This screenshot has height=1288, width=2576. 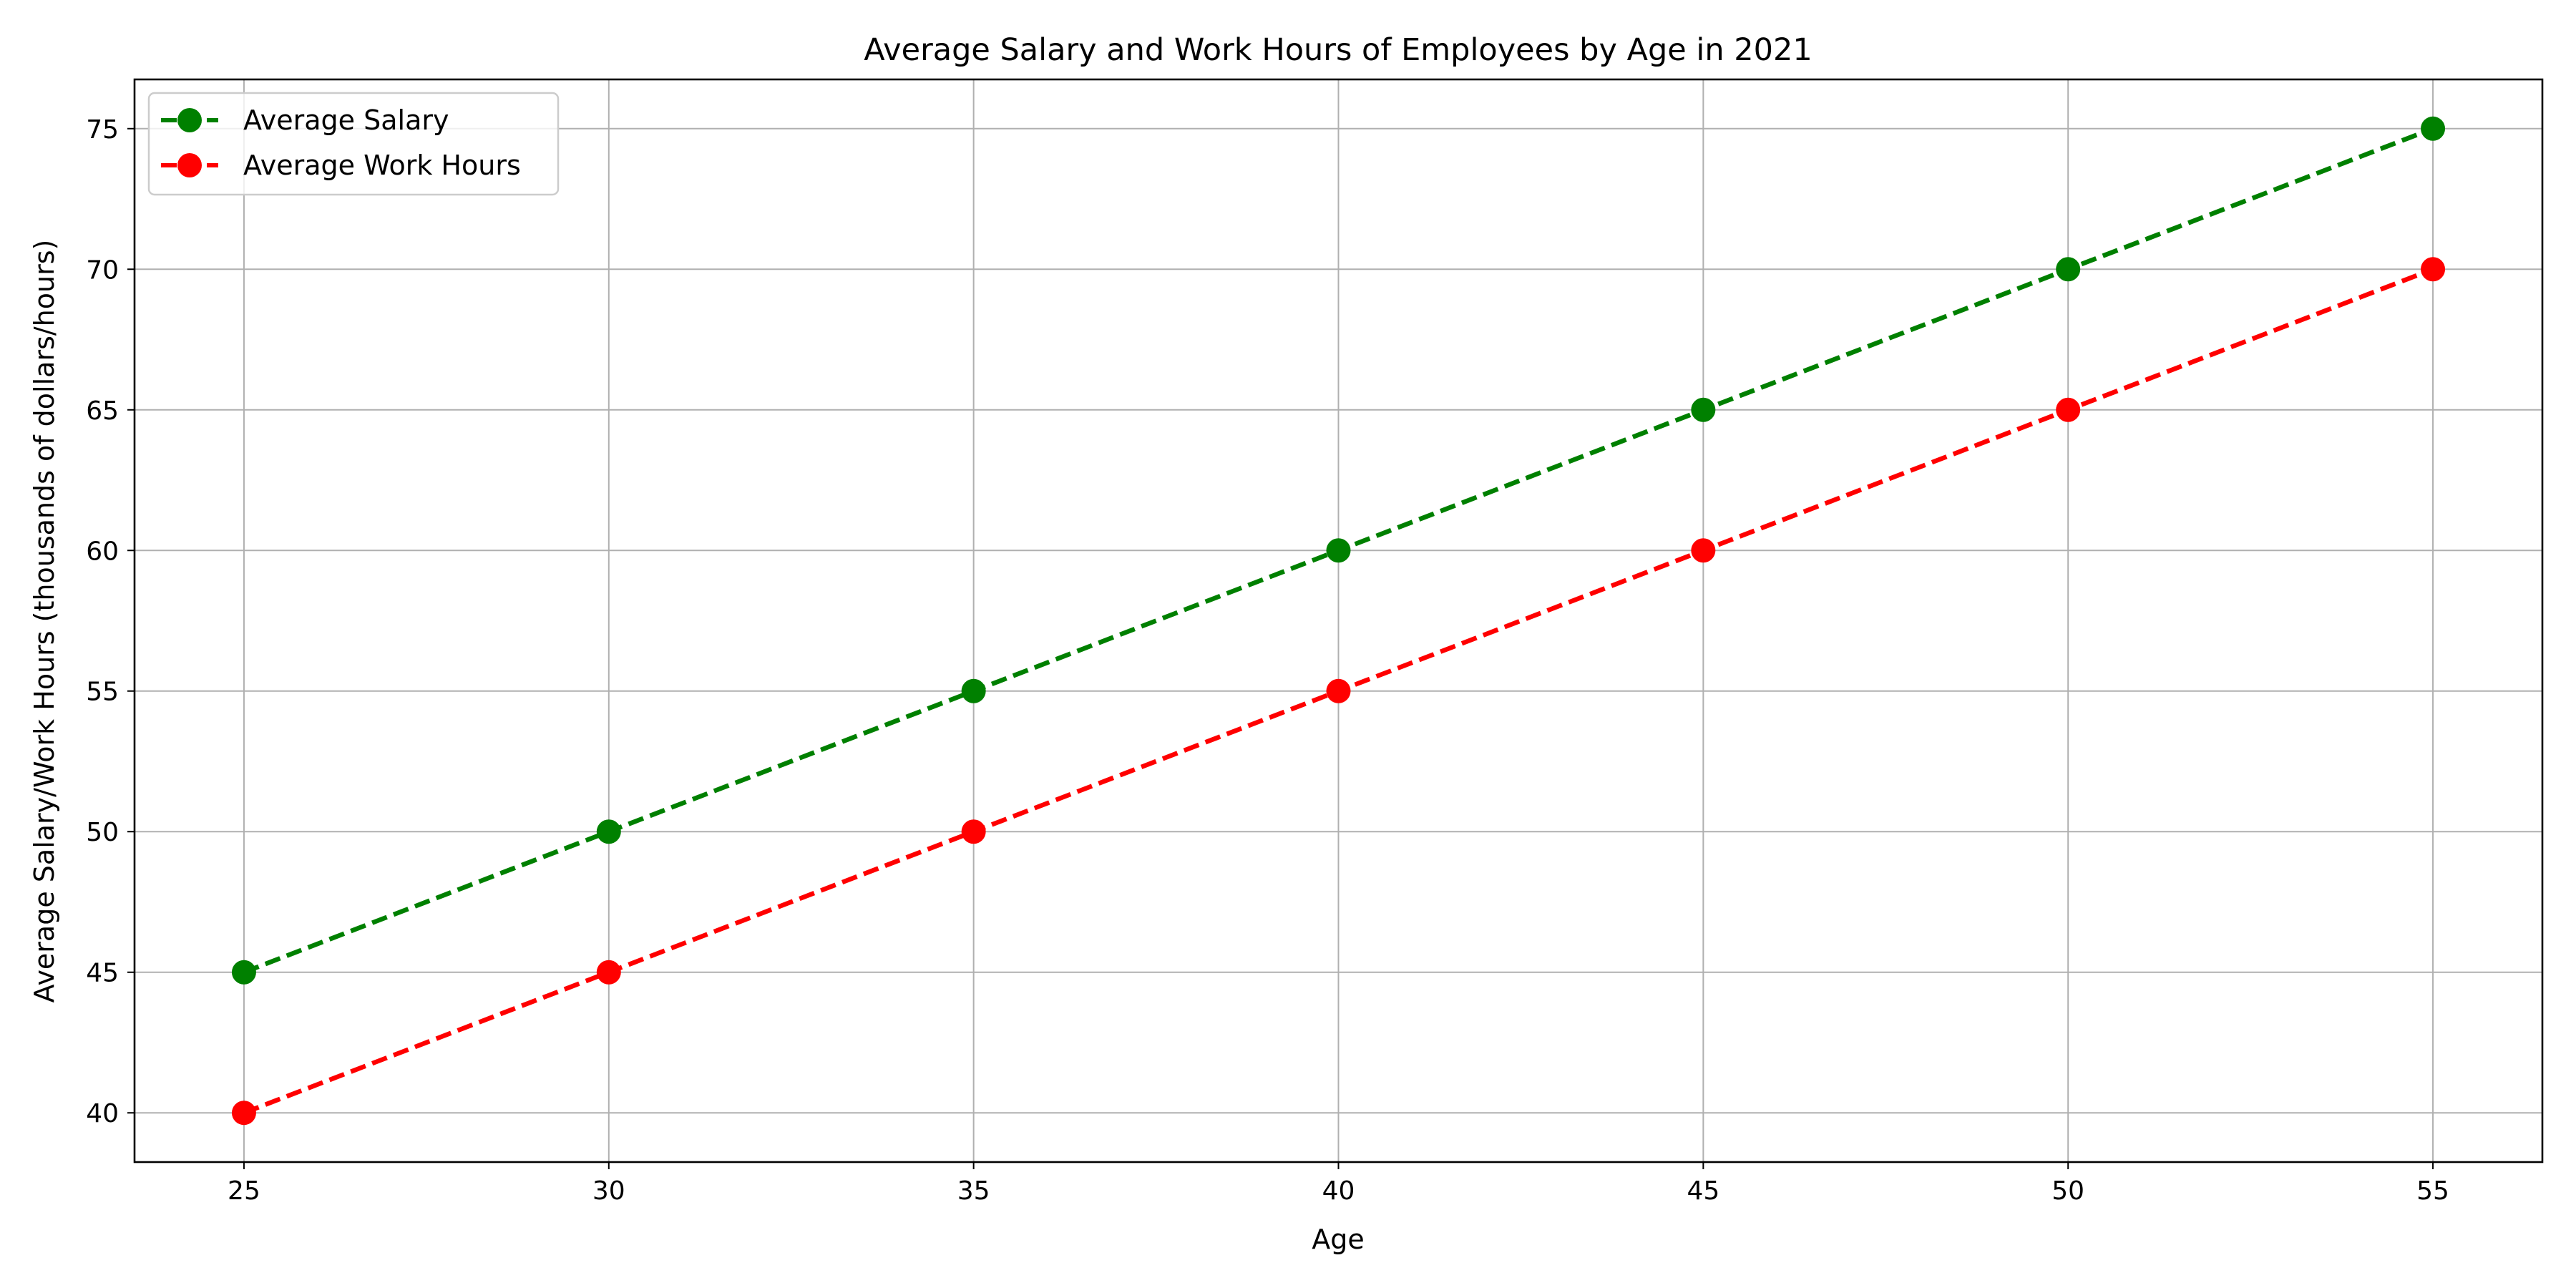 What do you see at coordinates (102, 270) in the screenshot?
I see `y-tick-label: 70` at bounding box center [102, 270].